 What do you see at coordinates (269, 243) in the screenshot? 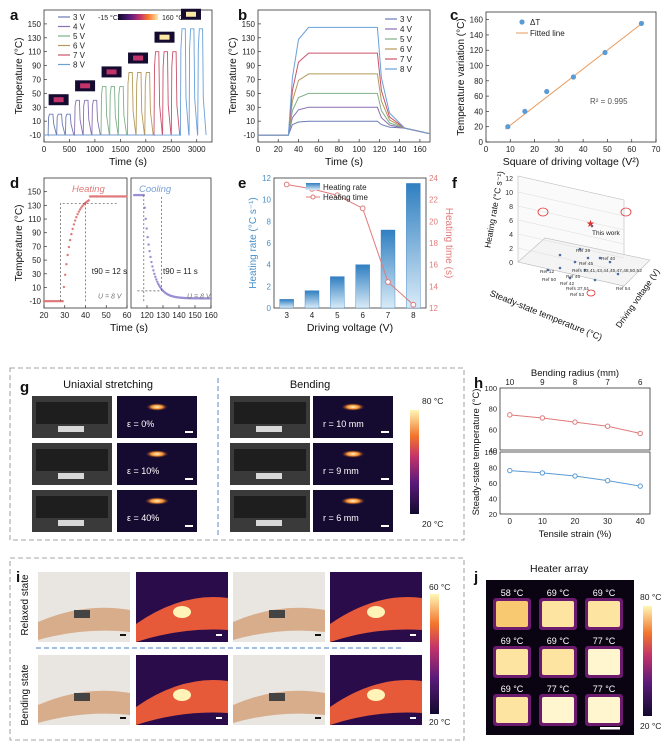
I see `y-tick-label: 6` at bounding box center [269, 243].